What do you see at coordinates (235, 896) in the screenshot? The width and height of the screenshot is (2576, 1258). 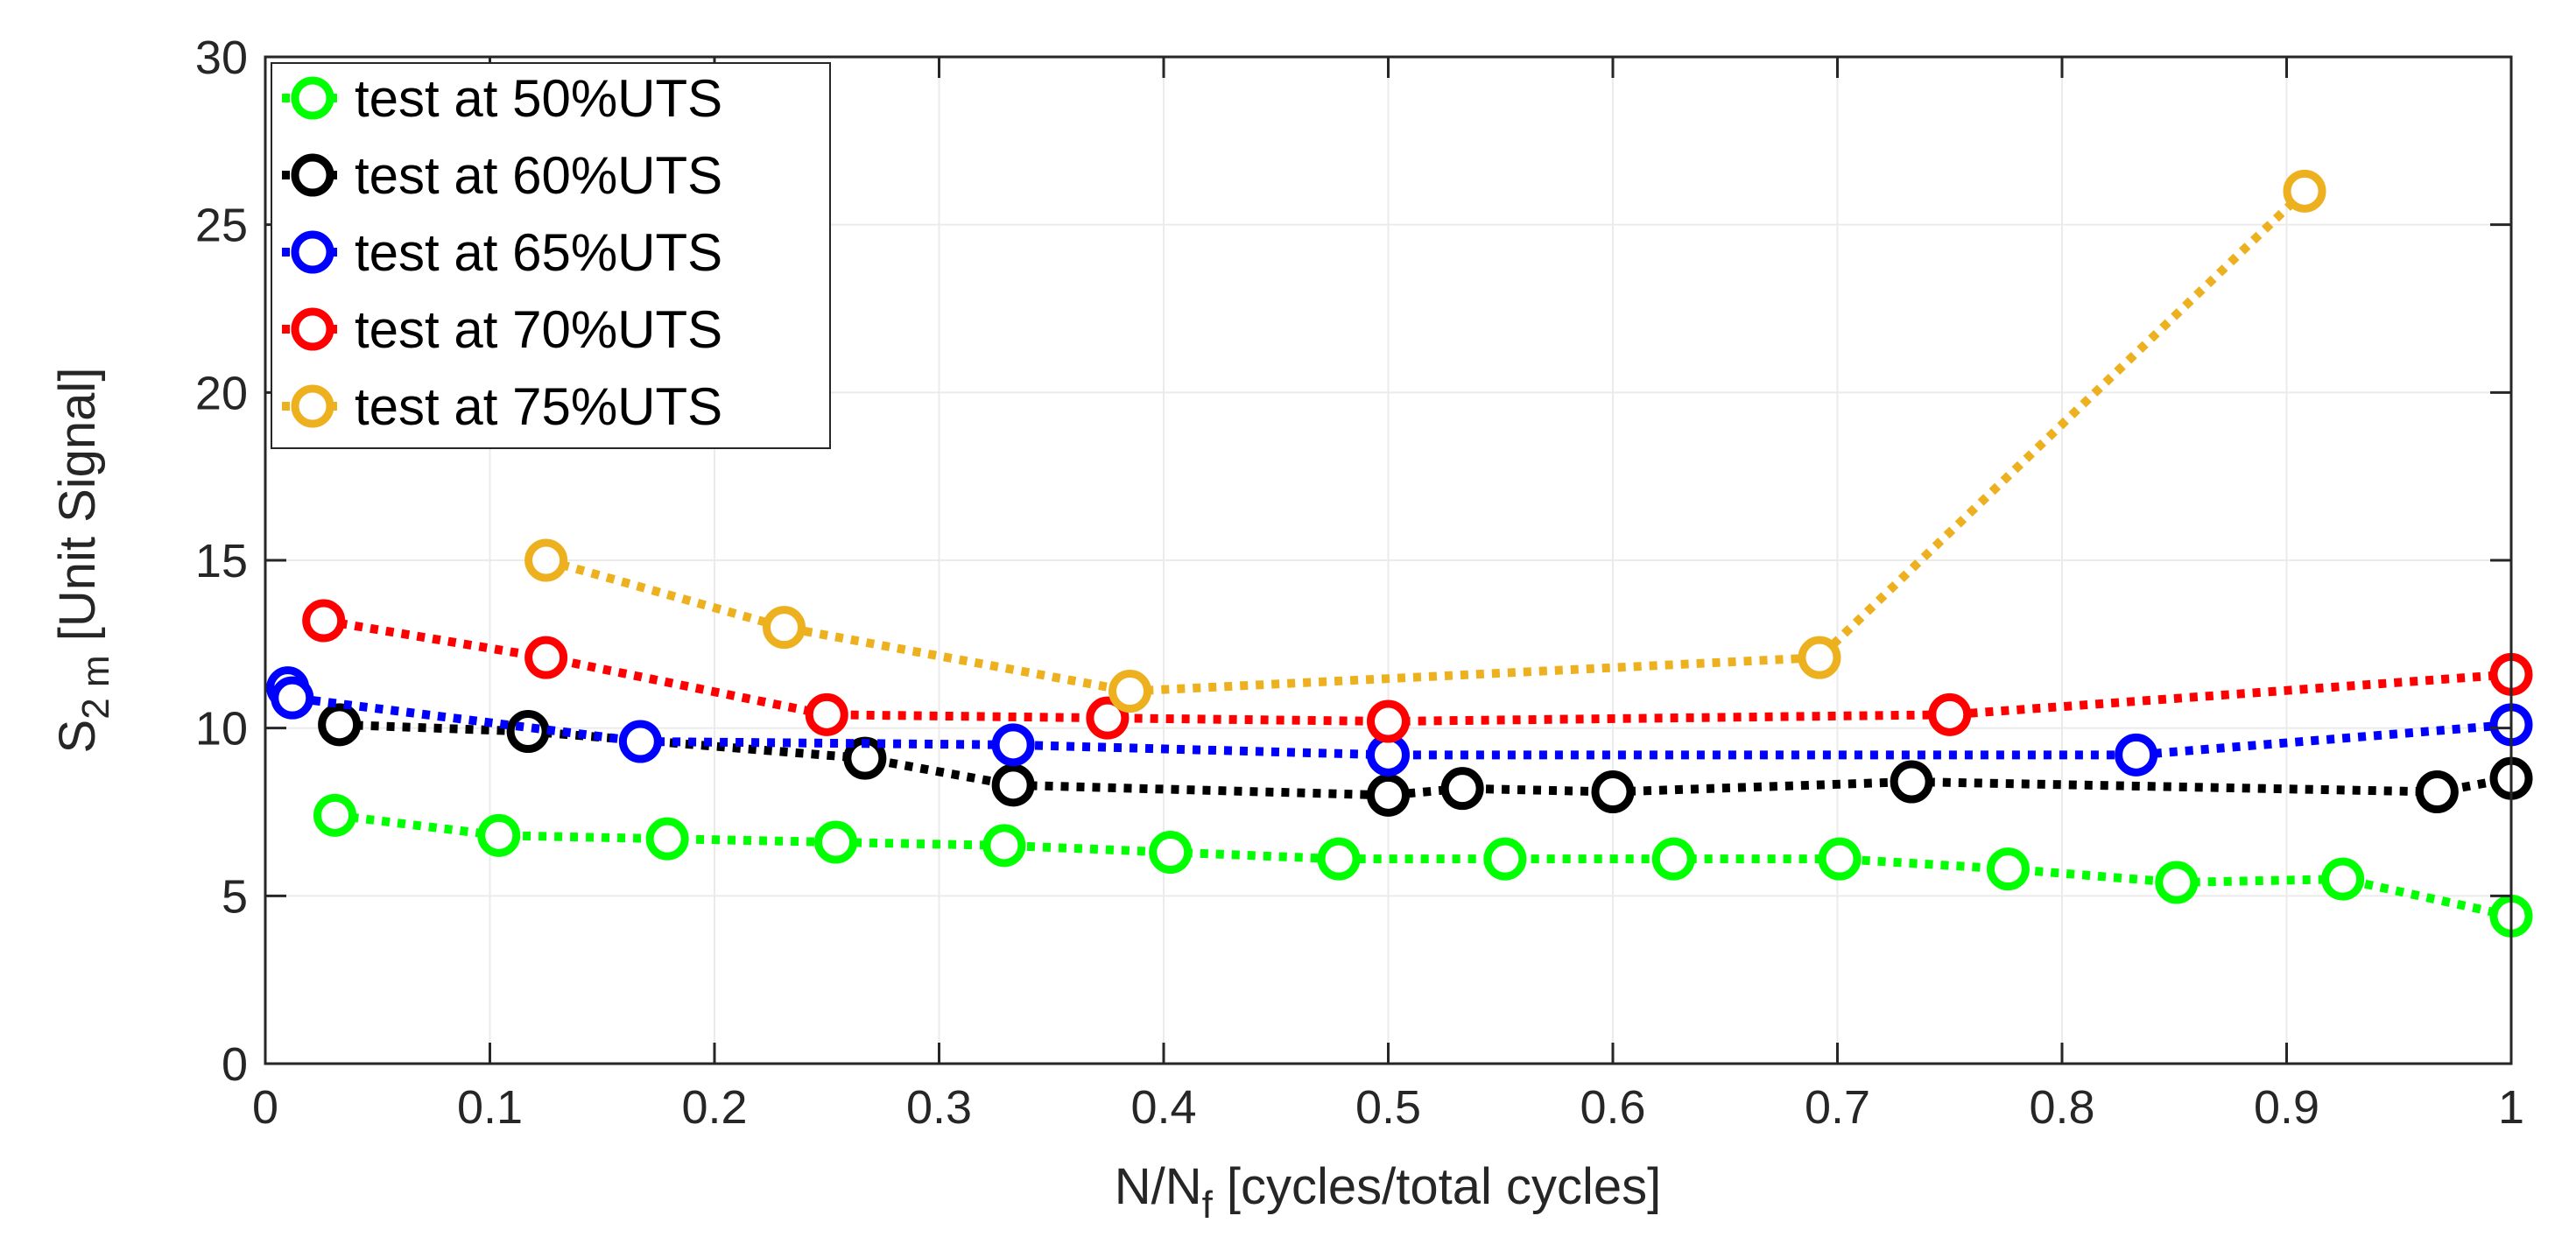 I see `y-tick-label: 5` at bounding box center [235, 896].